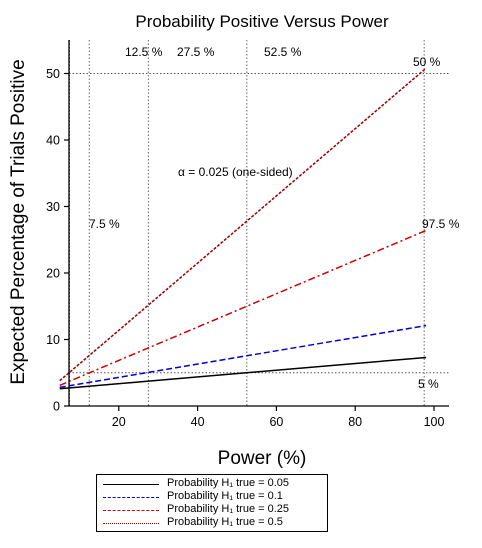 The height and width of the screenshot is (548, 482). I want to click on x-axis-label: Power (%), so click(262, 458).